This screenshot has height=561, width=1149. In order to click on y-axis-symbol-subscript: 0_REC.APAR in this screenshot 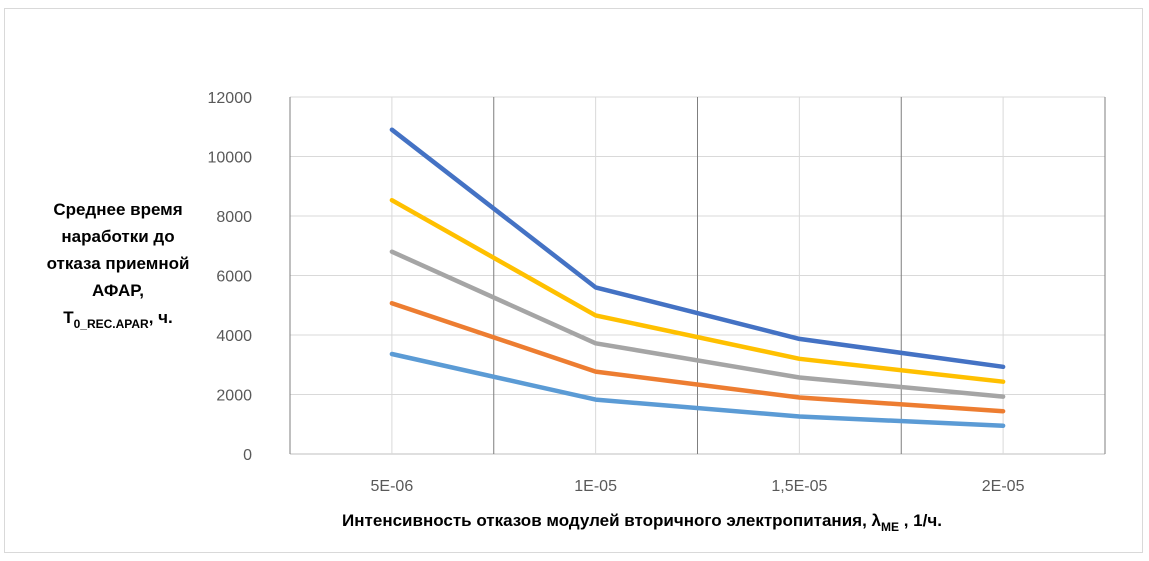, I will do `click(111, 324)`.